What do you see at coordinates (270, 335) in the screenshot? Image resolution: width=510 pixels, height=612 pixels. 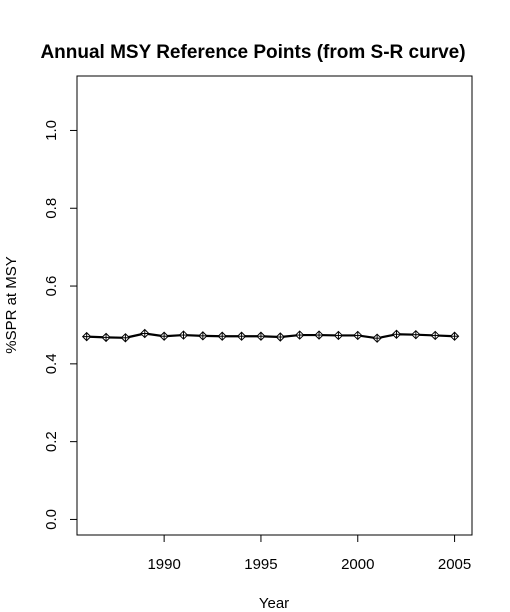 I see `series-layer` at bounding box center [270, 335].